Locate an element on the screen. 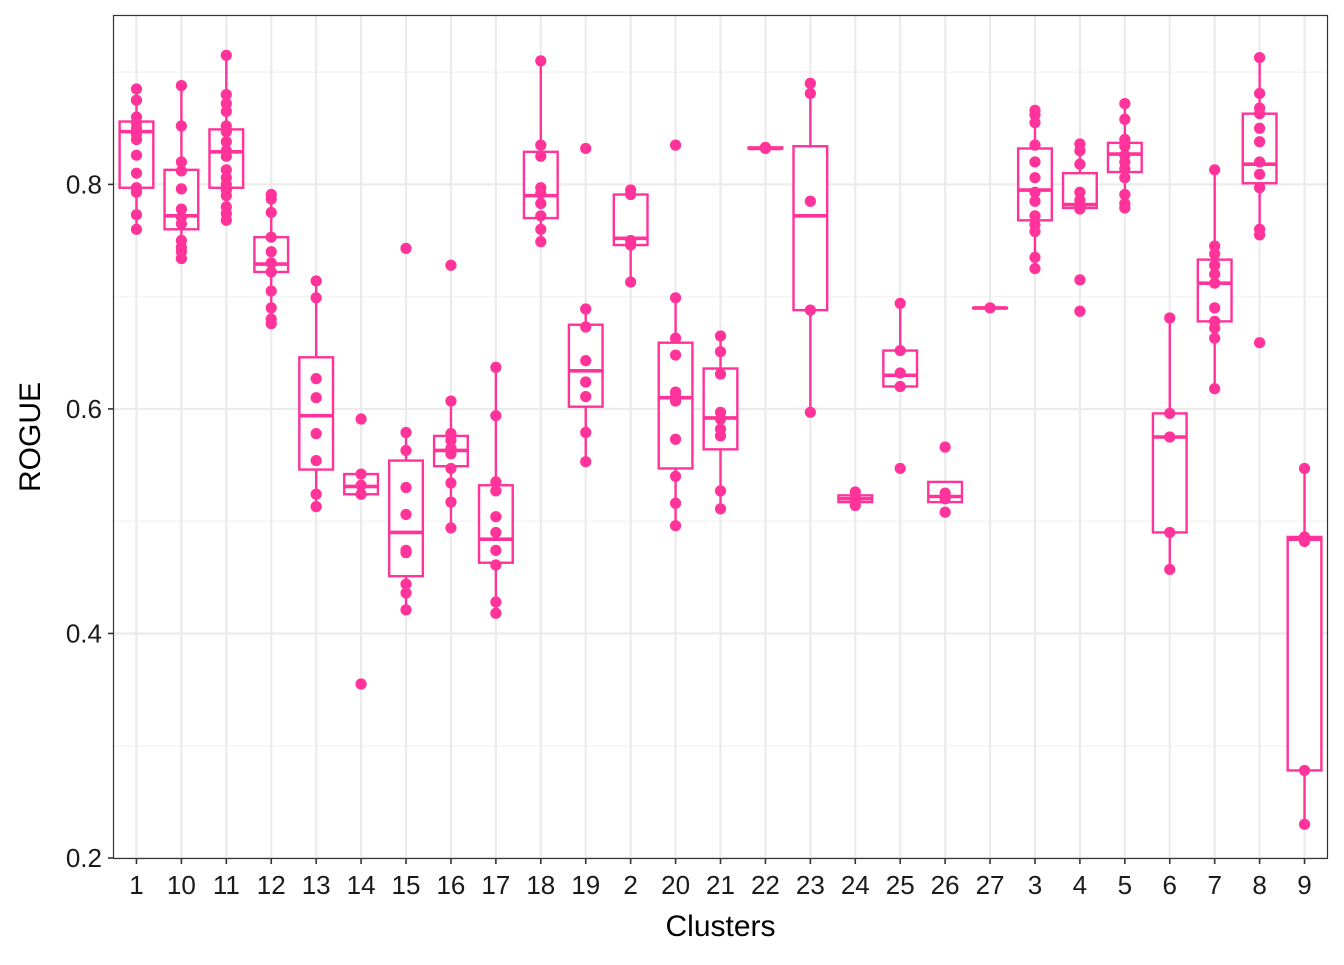  x-tick-label: 26 is located at coordinates (945, 885).